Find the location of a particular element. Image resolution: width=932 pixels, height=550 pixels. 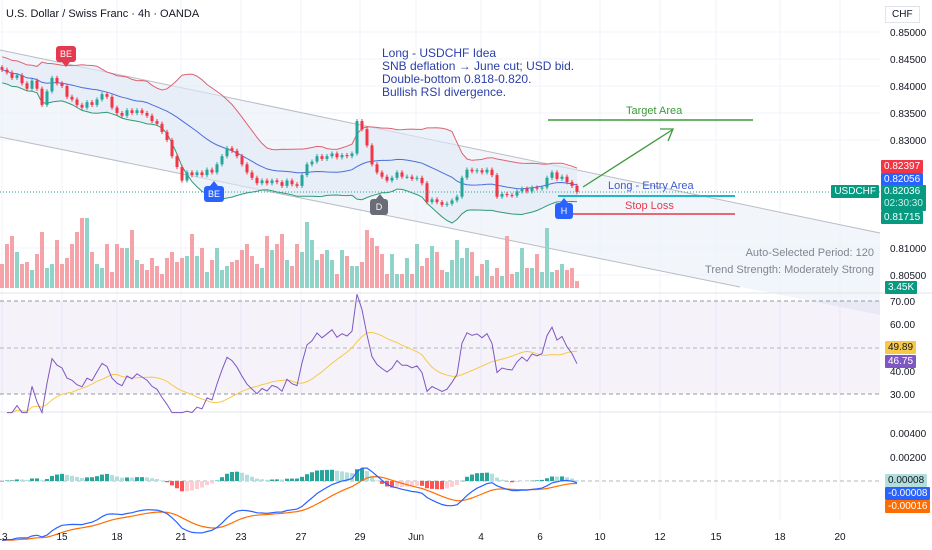

macd-tag: -0.00008 is located at coordinates (908, 493).